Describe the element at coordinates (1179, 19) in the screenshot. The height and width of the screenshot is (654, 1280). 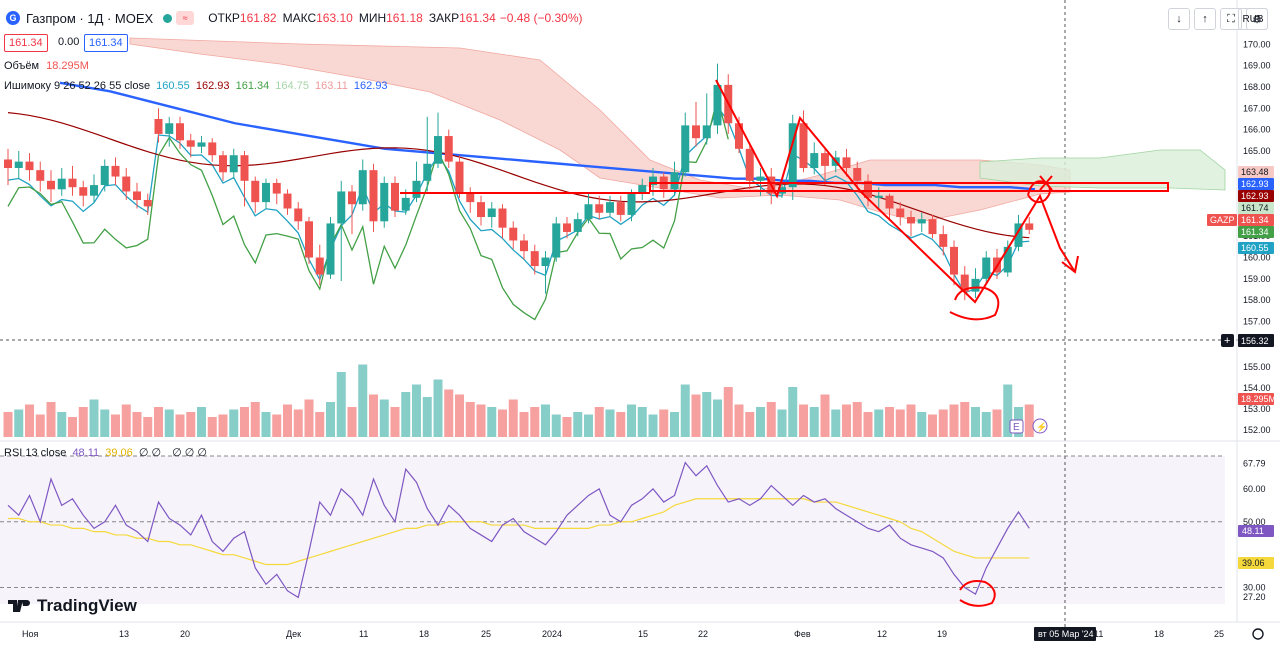
I see `download-icon: ↓` at that location.